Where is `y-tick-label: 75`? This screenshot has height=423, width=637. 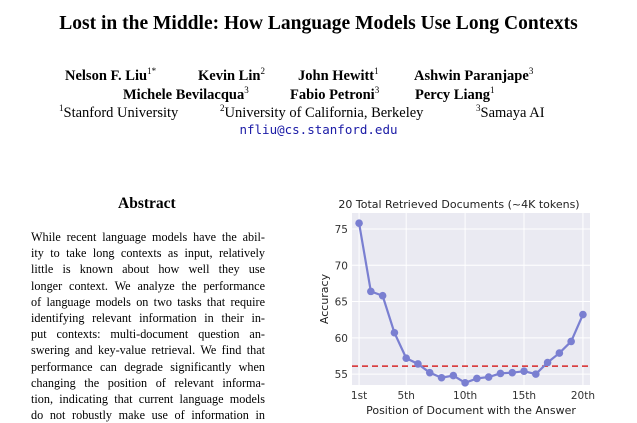
y-tick-label: 75 is located at coordinates (341, 230).